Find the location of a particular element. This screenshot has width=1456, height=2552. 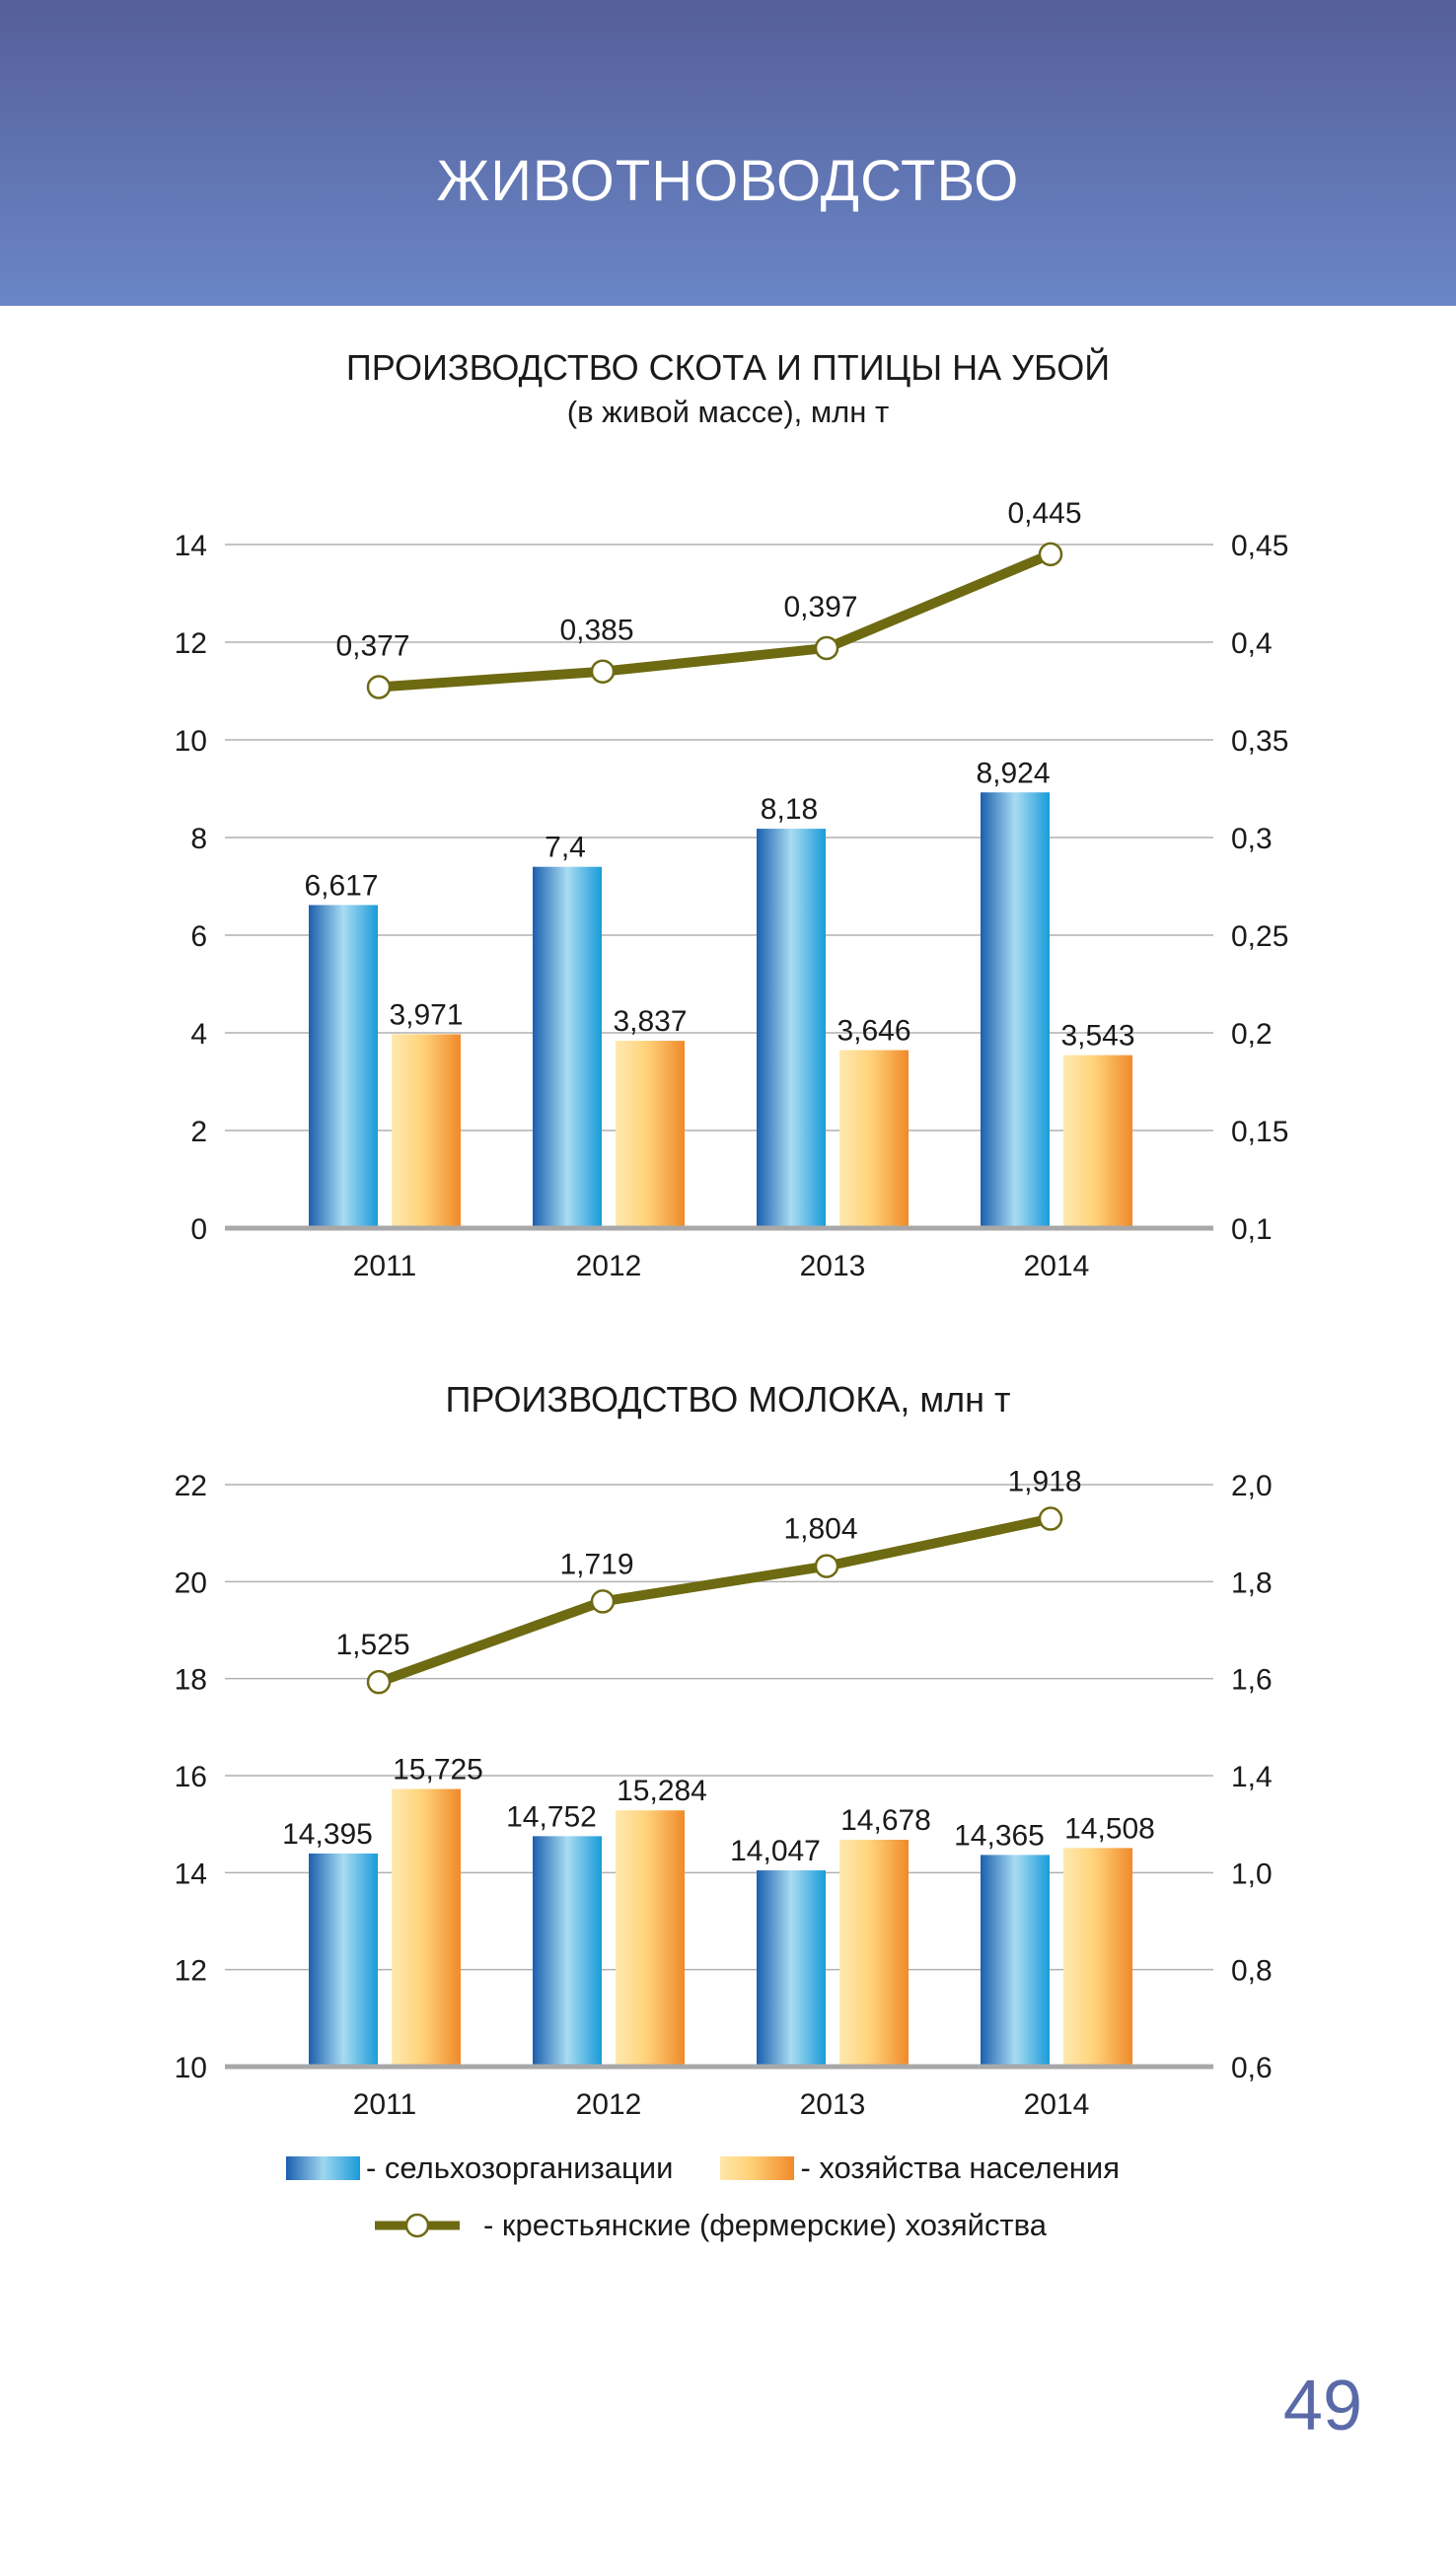

legend-swatch-agri is located at coordinates (323, 2168).